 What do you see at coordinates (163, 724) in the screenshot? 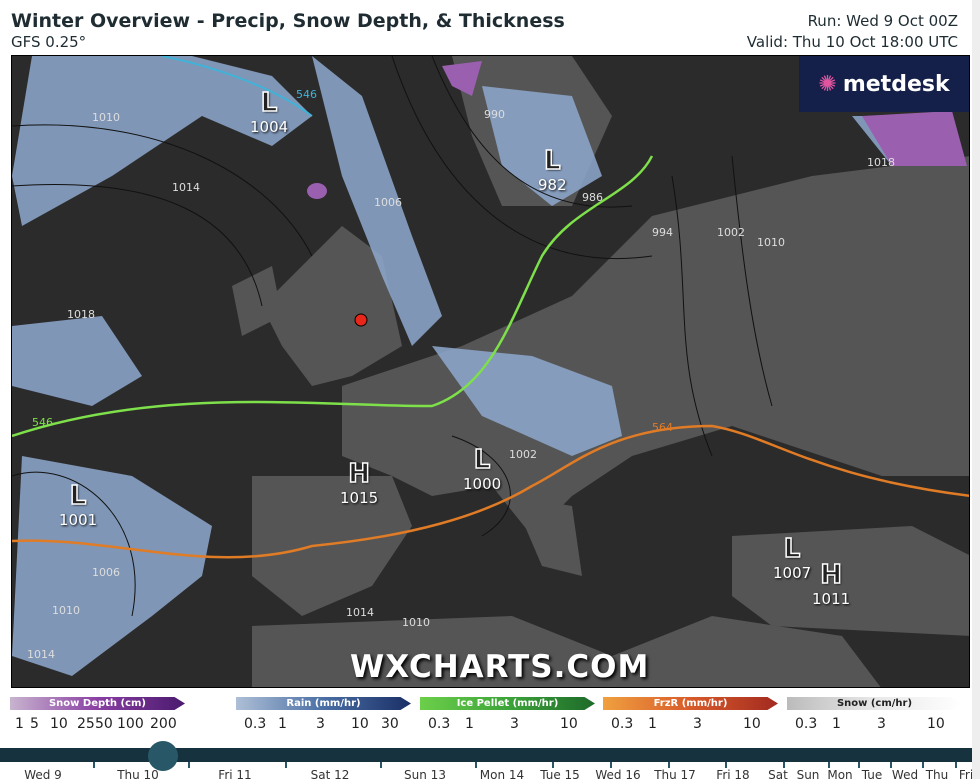
I see `legend-tick: 200` at bounding box center [163, 724].